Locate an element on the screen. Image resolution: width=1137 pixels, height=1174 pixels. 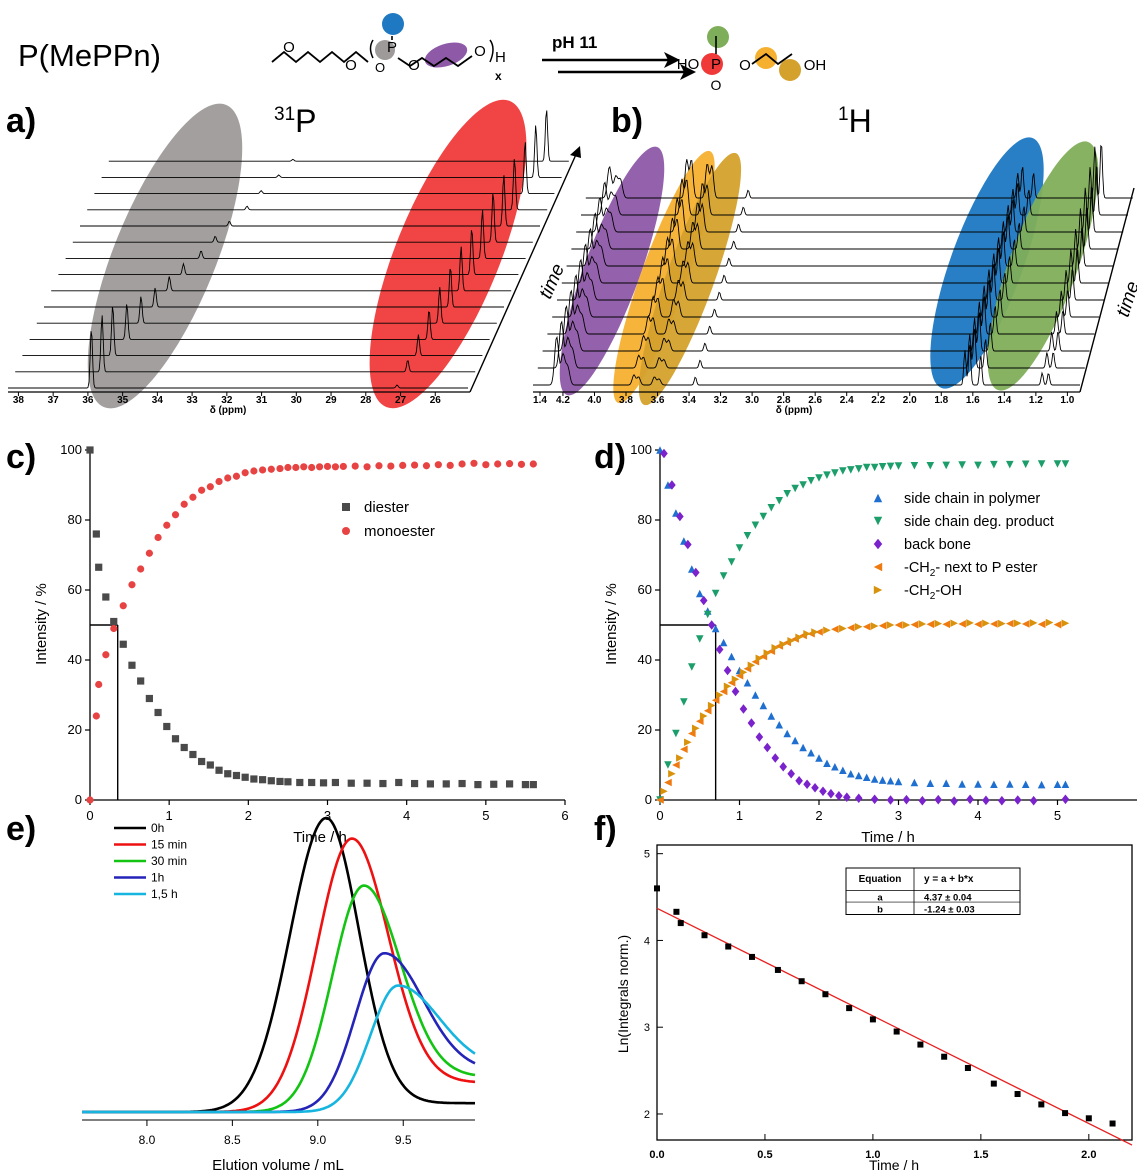
b-x-tick-label: 1.0 is located at coordinates (1067, 400).